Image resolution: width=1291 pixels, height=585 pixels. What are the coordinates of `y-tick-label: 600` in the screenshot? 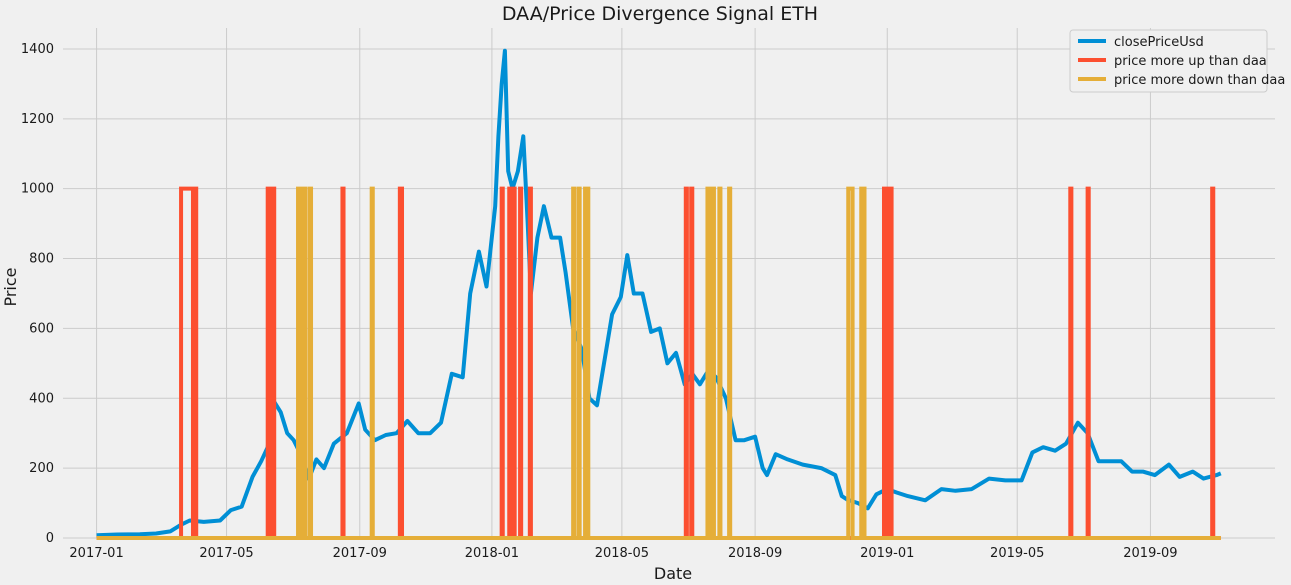 It's located at (41, 328).